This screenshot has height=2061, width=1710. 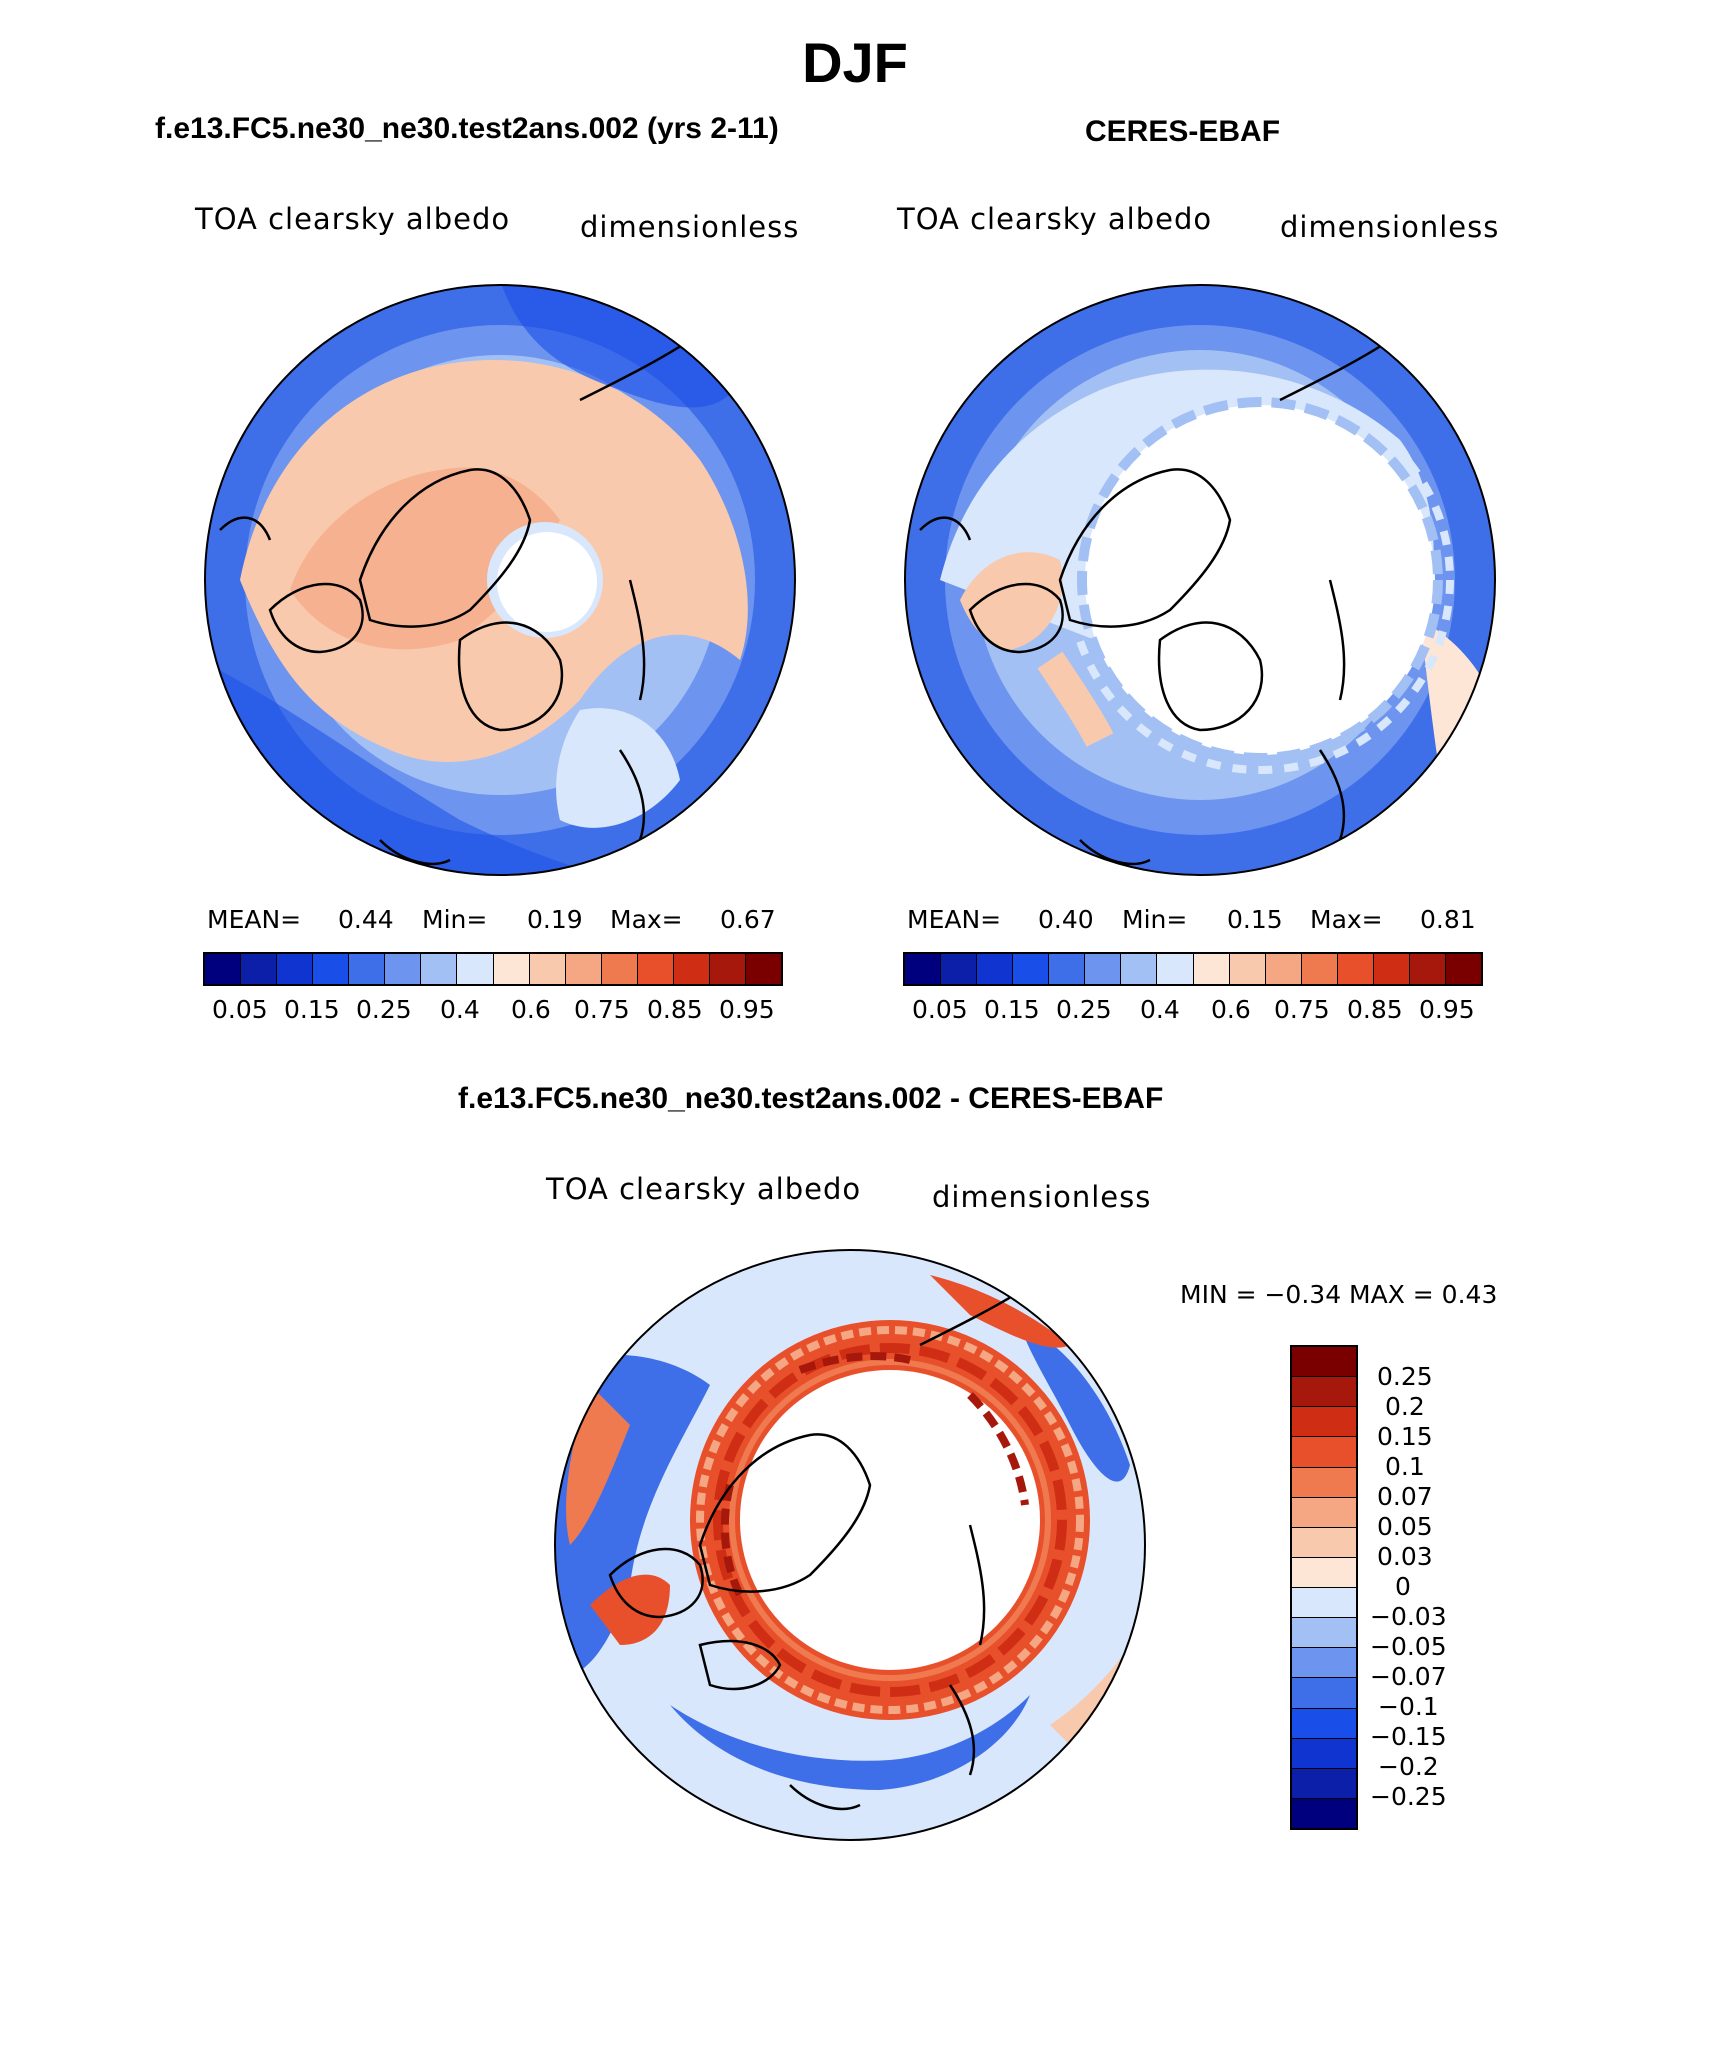 What do you see at coordinates (747, 1009) in the screenshot?
I see `panel1-tick-label: 0.95` at bounding box center [747, 1009].